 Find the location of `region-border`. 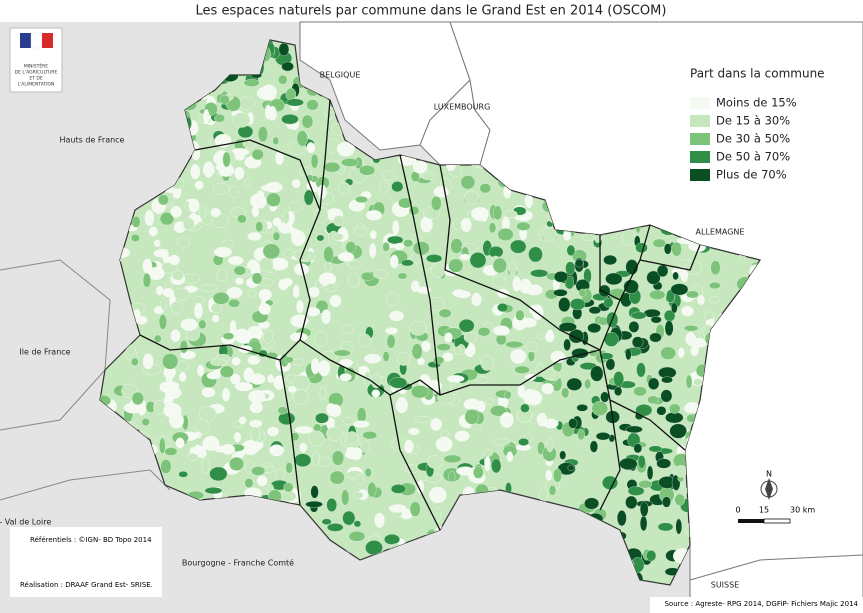

region-border is located at coordinates (55, 345).